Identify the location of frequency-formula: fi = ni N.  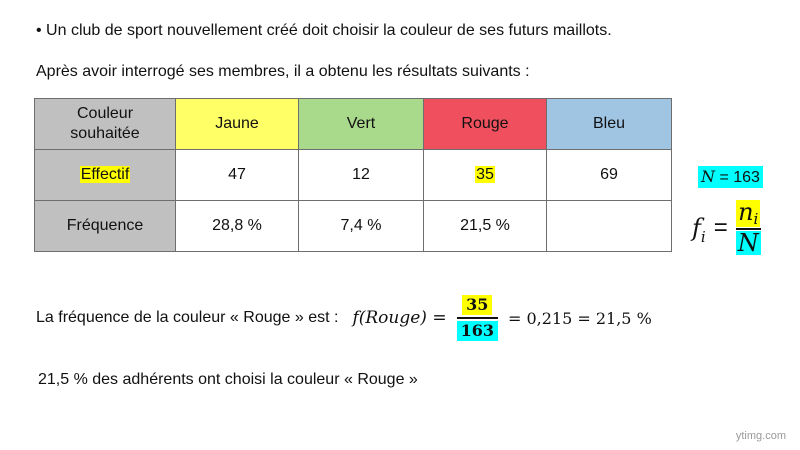
(726, 227).